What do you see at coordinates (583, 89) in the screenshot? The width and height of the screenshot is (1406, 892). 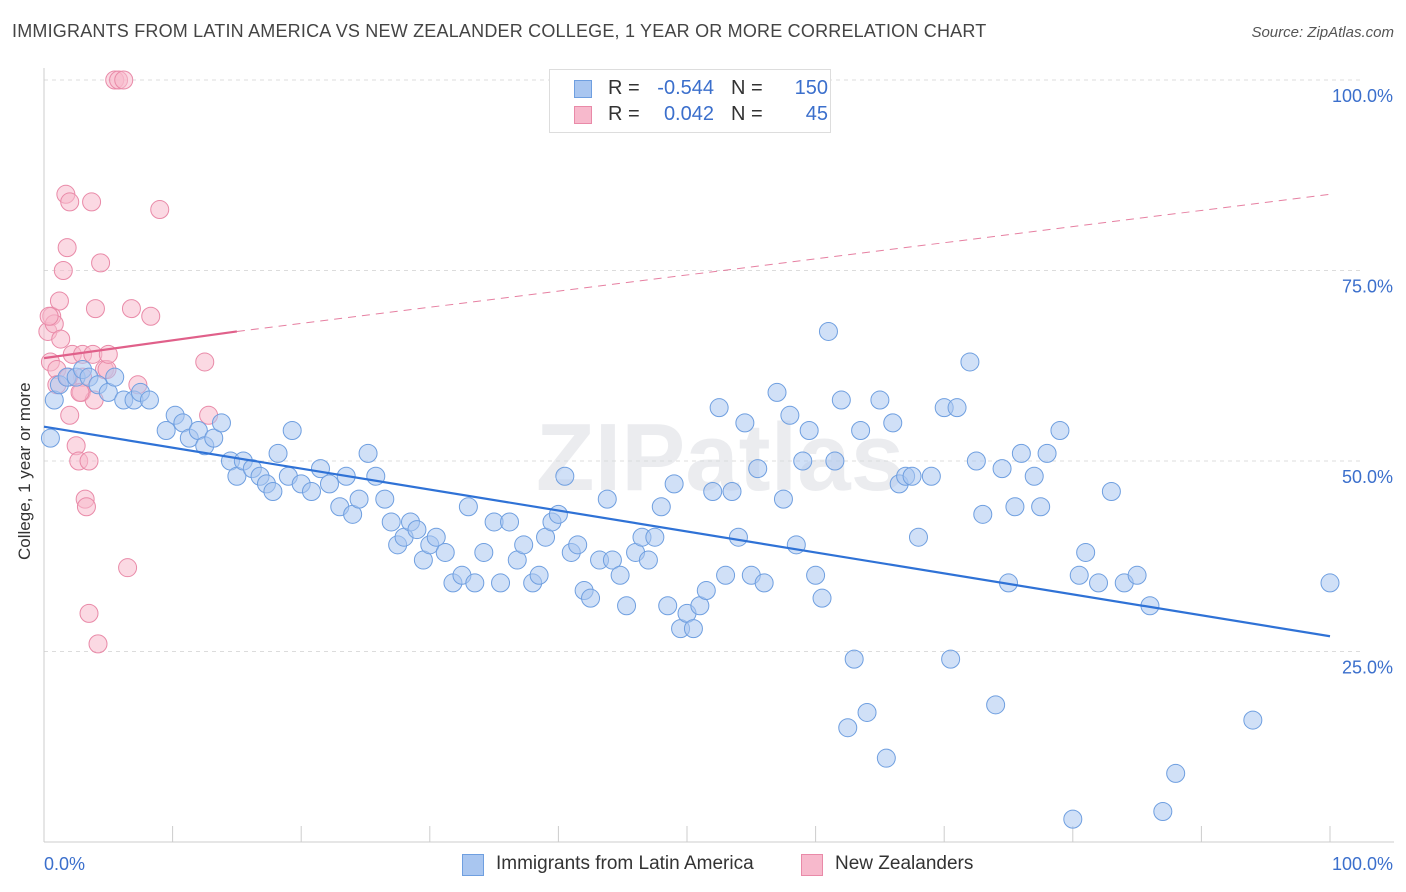 I see `legend-swatch-blue` at bounding box center [583, 89].